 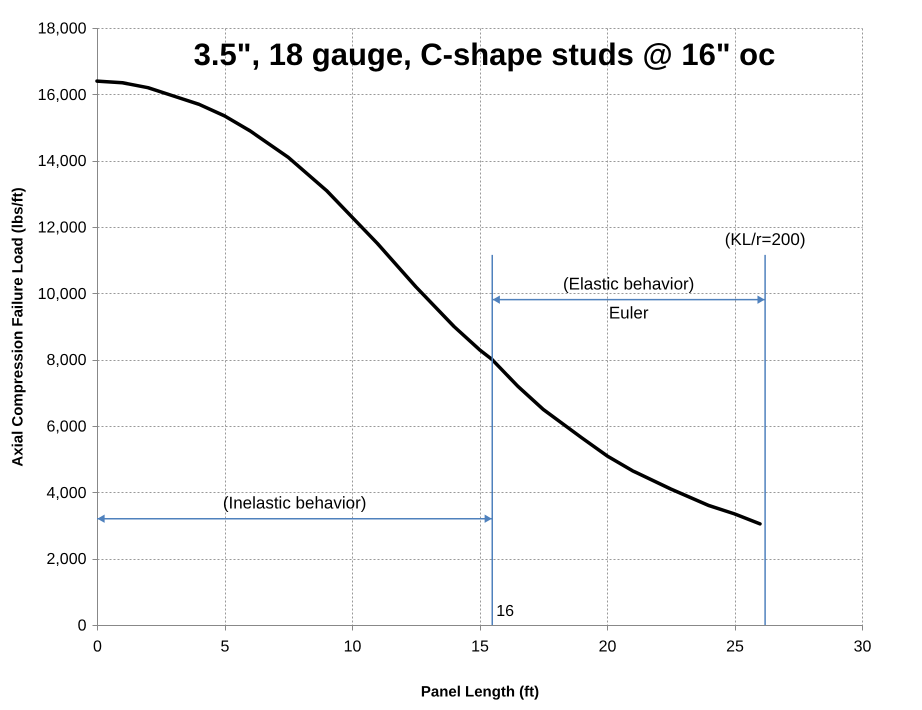 What do you see at coordinates (82, 626) in the screenshot?
I see `y-tick-label: 0` at bounding box center [82, 626].